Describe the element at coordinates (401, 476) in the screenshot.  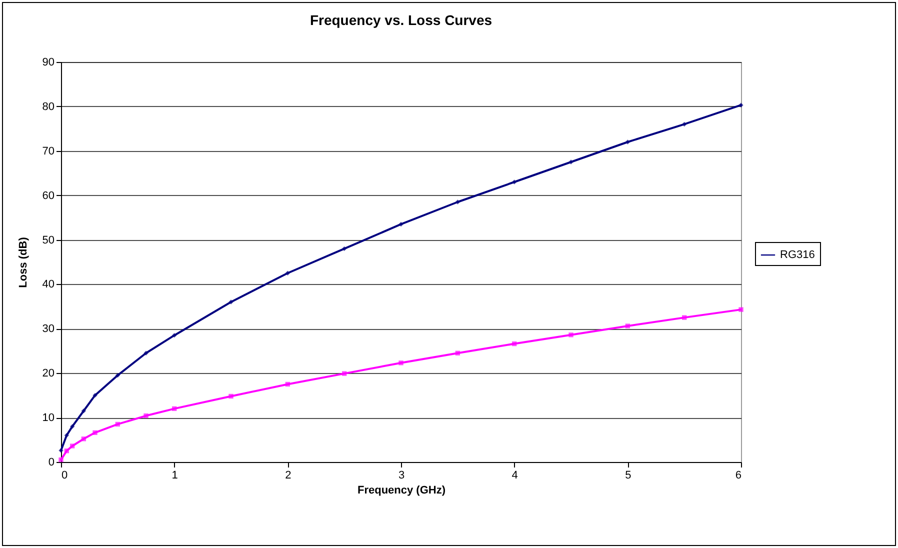
I see `x-tick-label: 3` at that location.